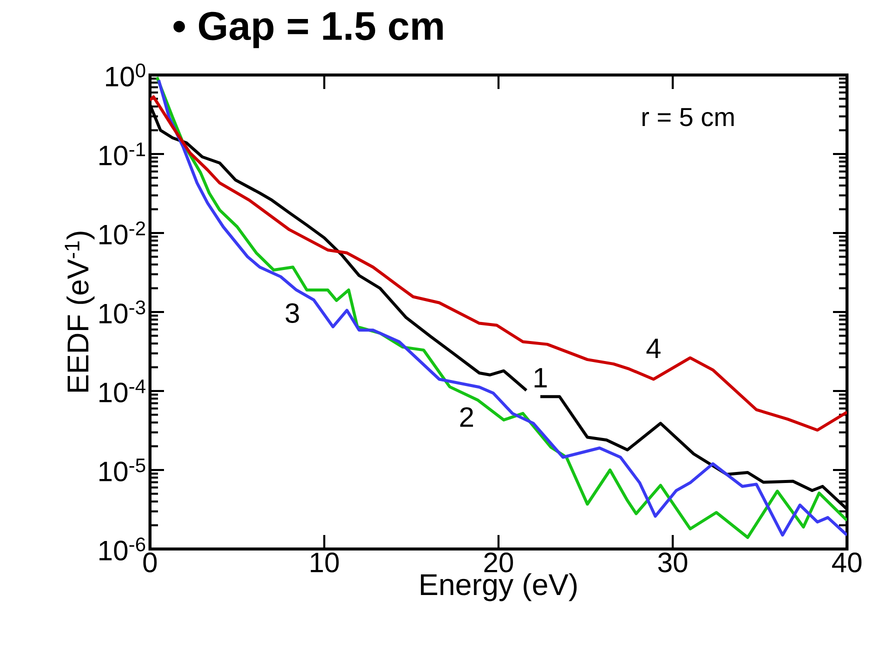 This screenshot has width=873, height=657. Describe the element at coordinates (150, 562) in the screenshot. I see `x-tick-label: 0` at that location.